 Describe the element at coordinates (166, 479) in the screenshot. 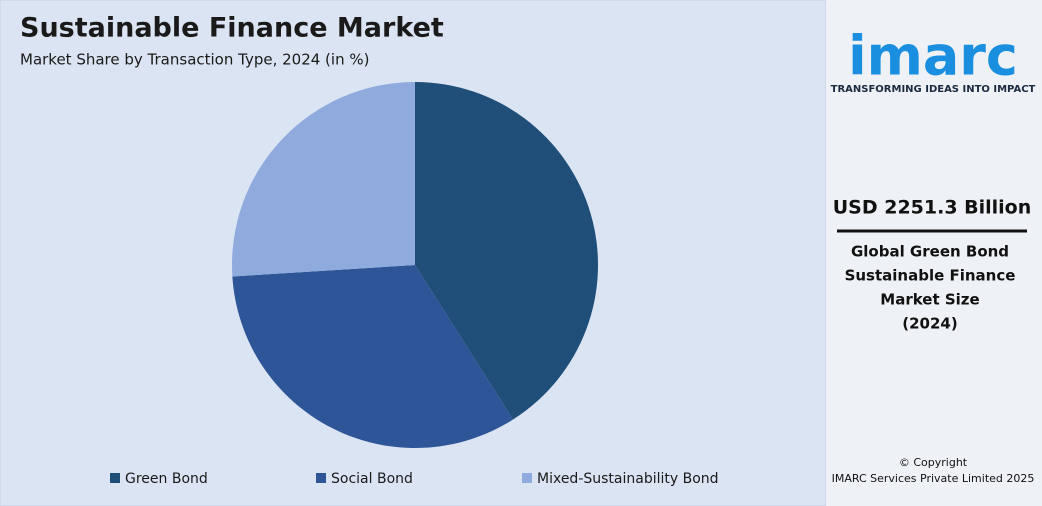

I see `legend-label: Green Bond` at that location.